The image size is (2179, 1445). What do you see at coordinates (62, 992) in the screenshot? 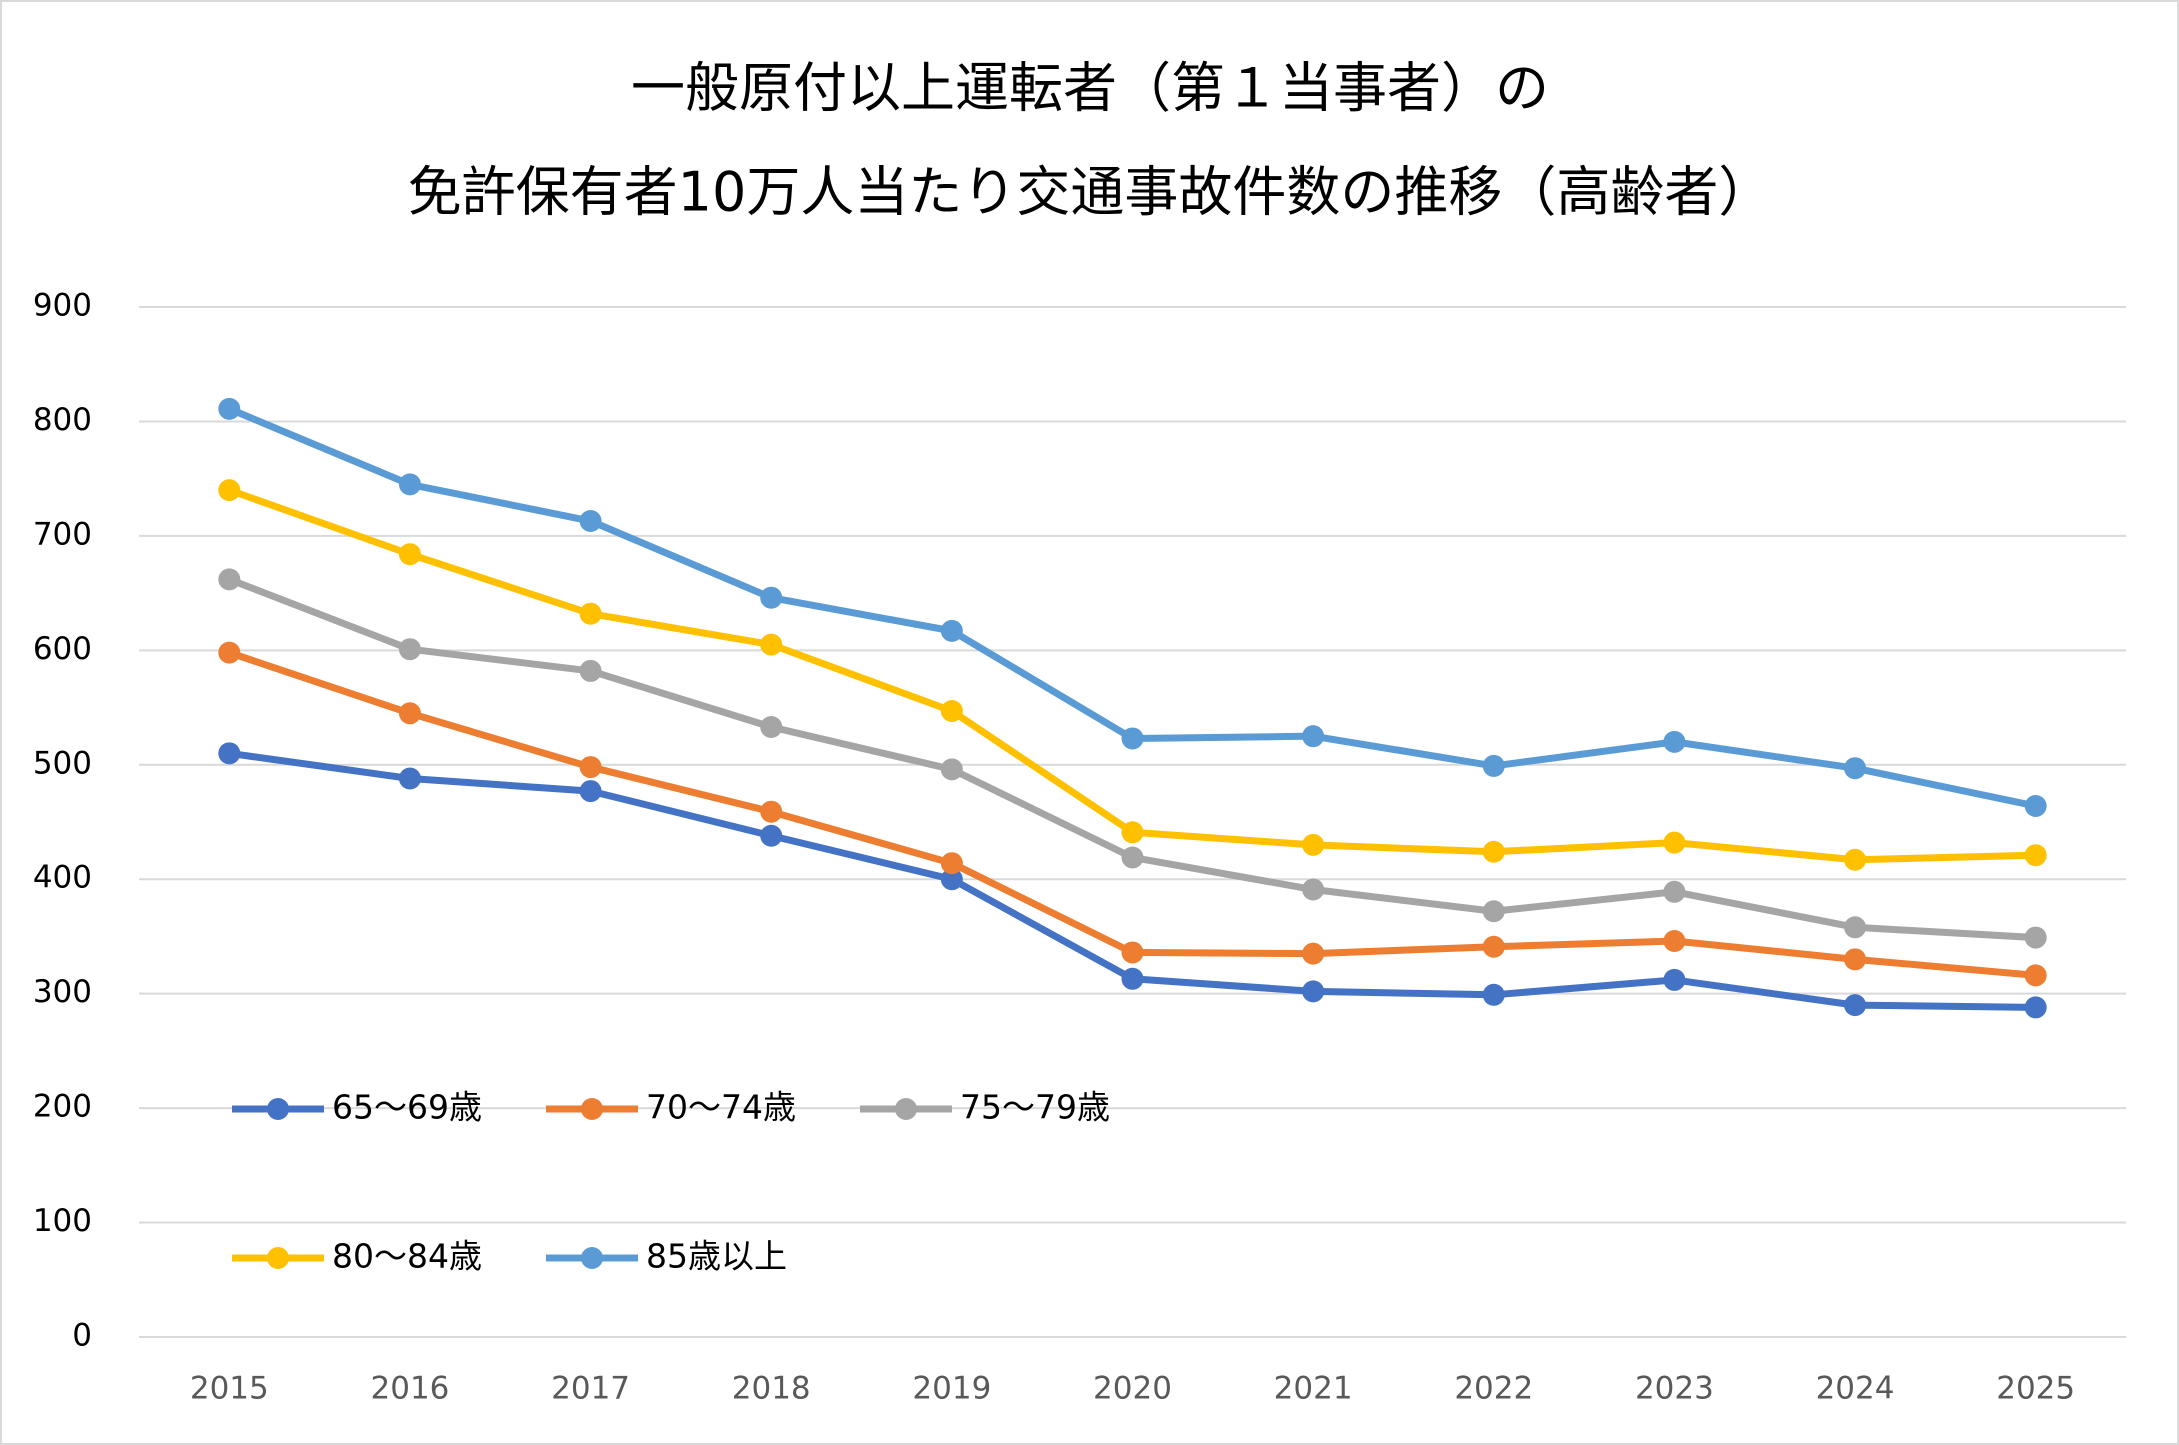
I see `y-tick-label: 300` at bounding box center [62, 992].